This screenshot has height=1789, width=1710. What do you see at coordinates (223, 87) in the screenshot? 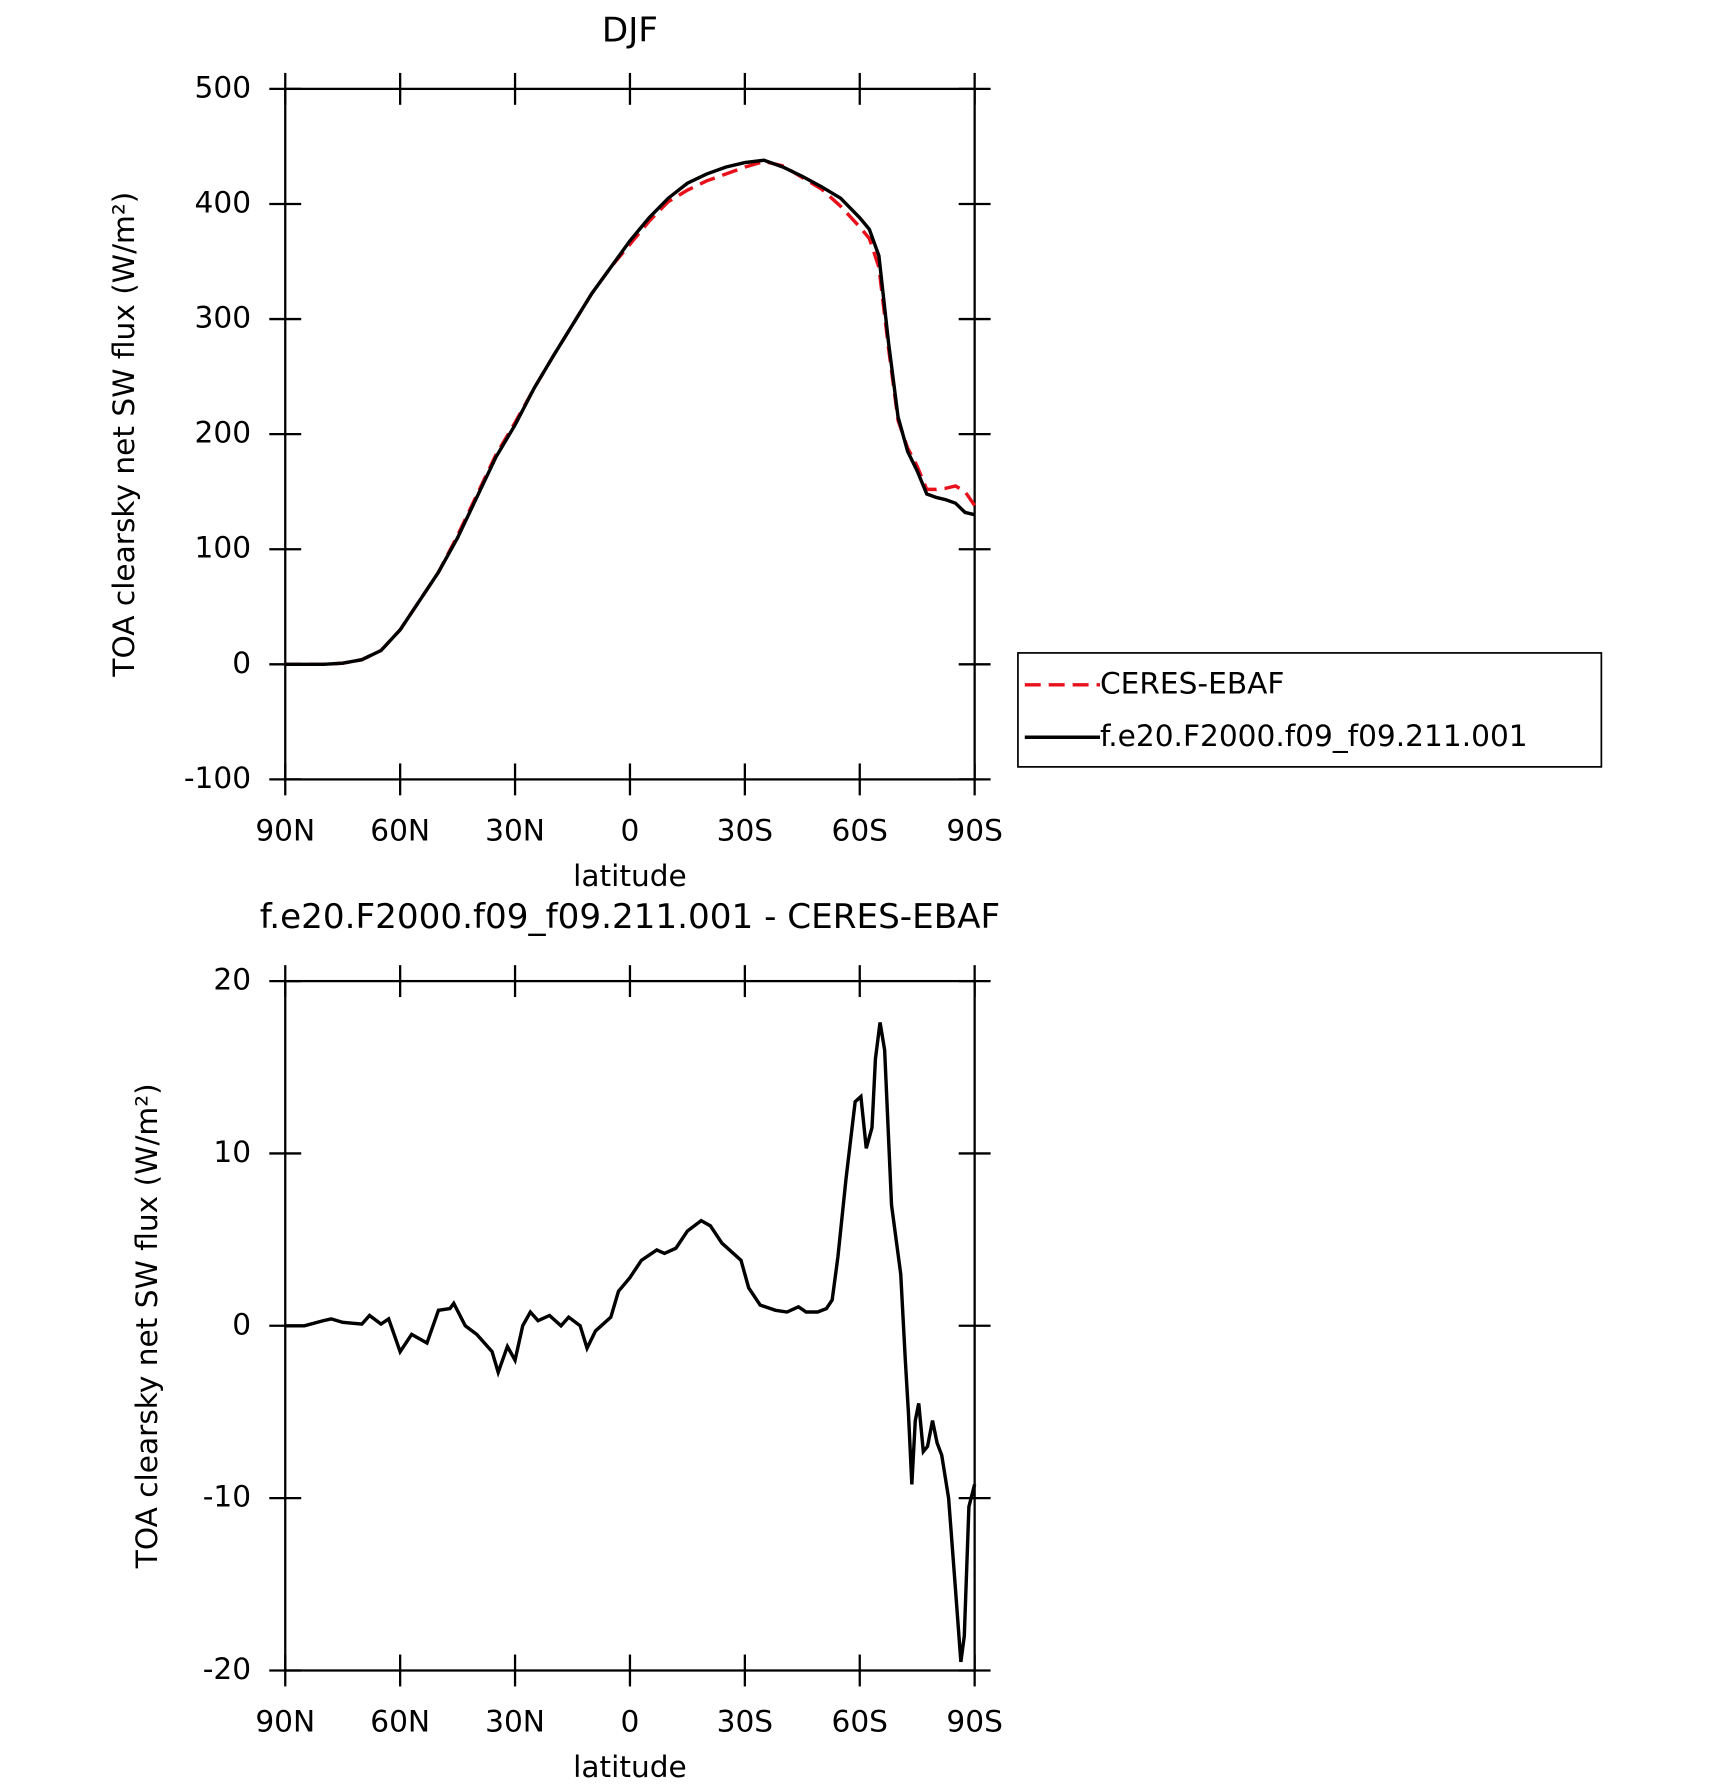
I see `y-tick-label: 500` at bounding box center [223, 87].